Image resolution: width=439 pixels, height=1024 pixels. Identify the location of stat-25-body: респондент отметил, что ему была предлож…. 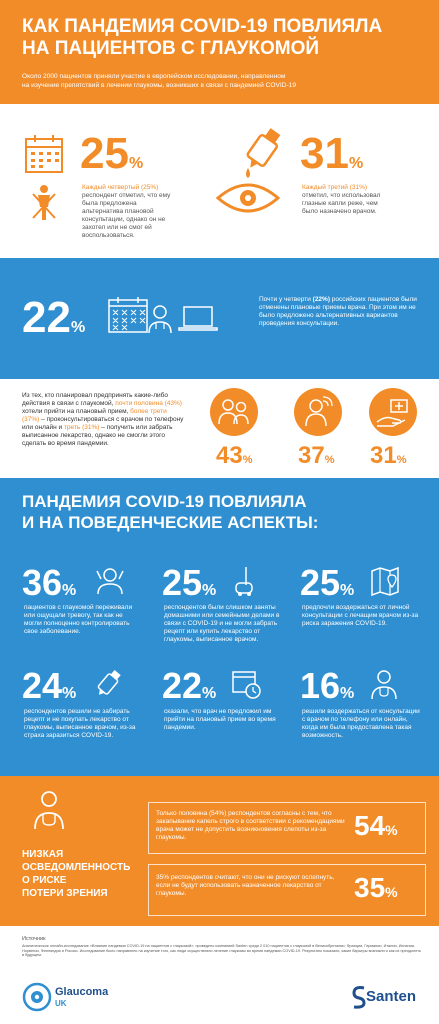
(126, 215).